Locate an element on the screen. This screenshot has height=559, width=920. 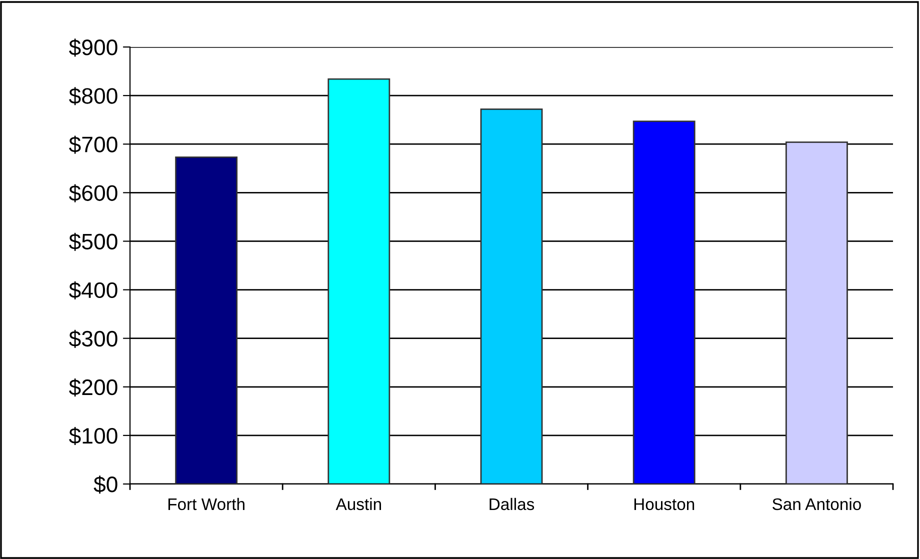
y-tick-label: $800 is located at coordinates (93, 96).